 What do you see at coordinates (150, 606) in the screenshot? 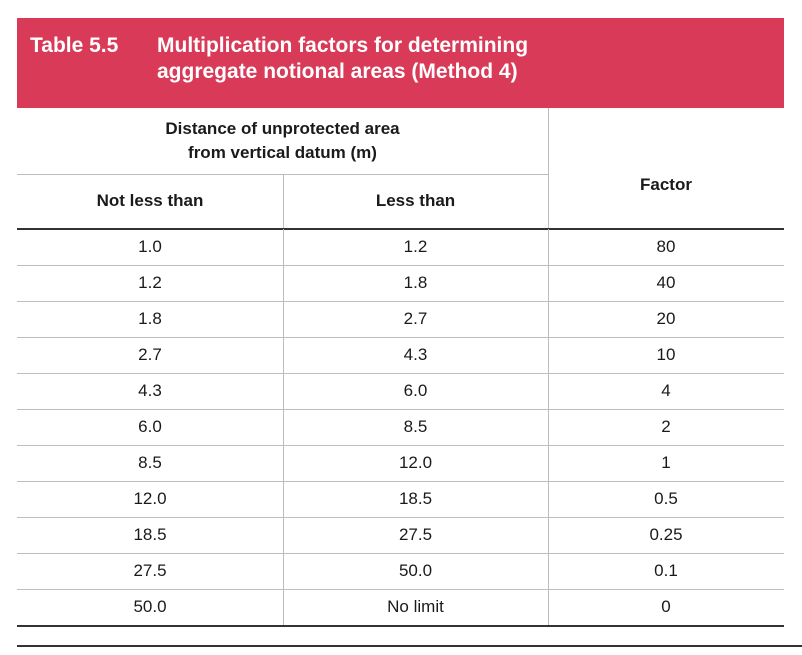
I see `cell-not-less-than: 50.0` at bounding box center [150, 606].